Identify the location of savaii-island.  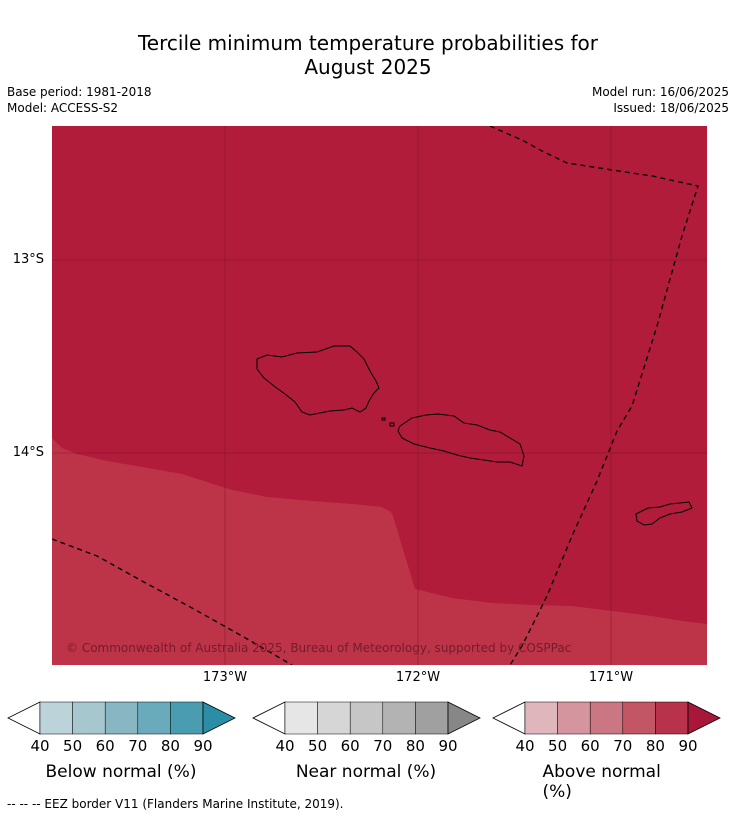
(318, 380).